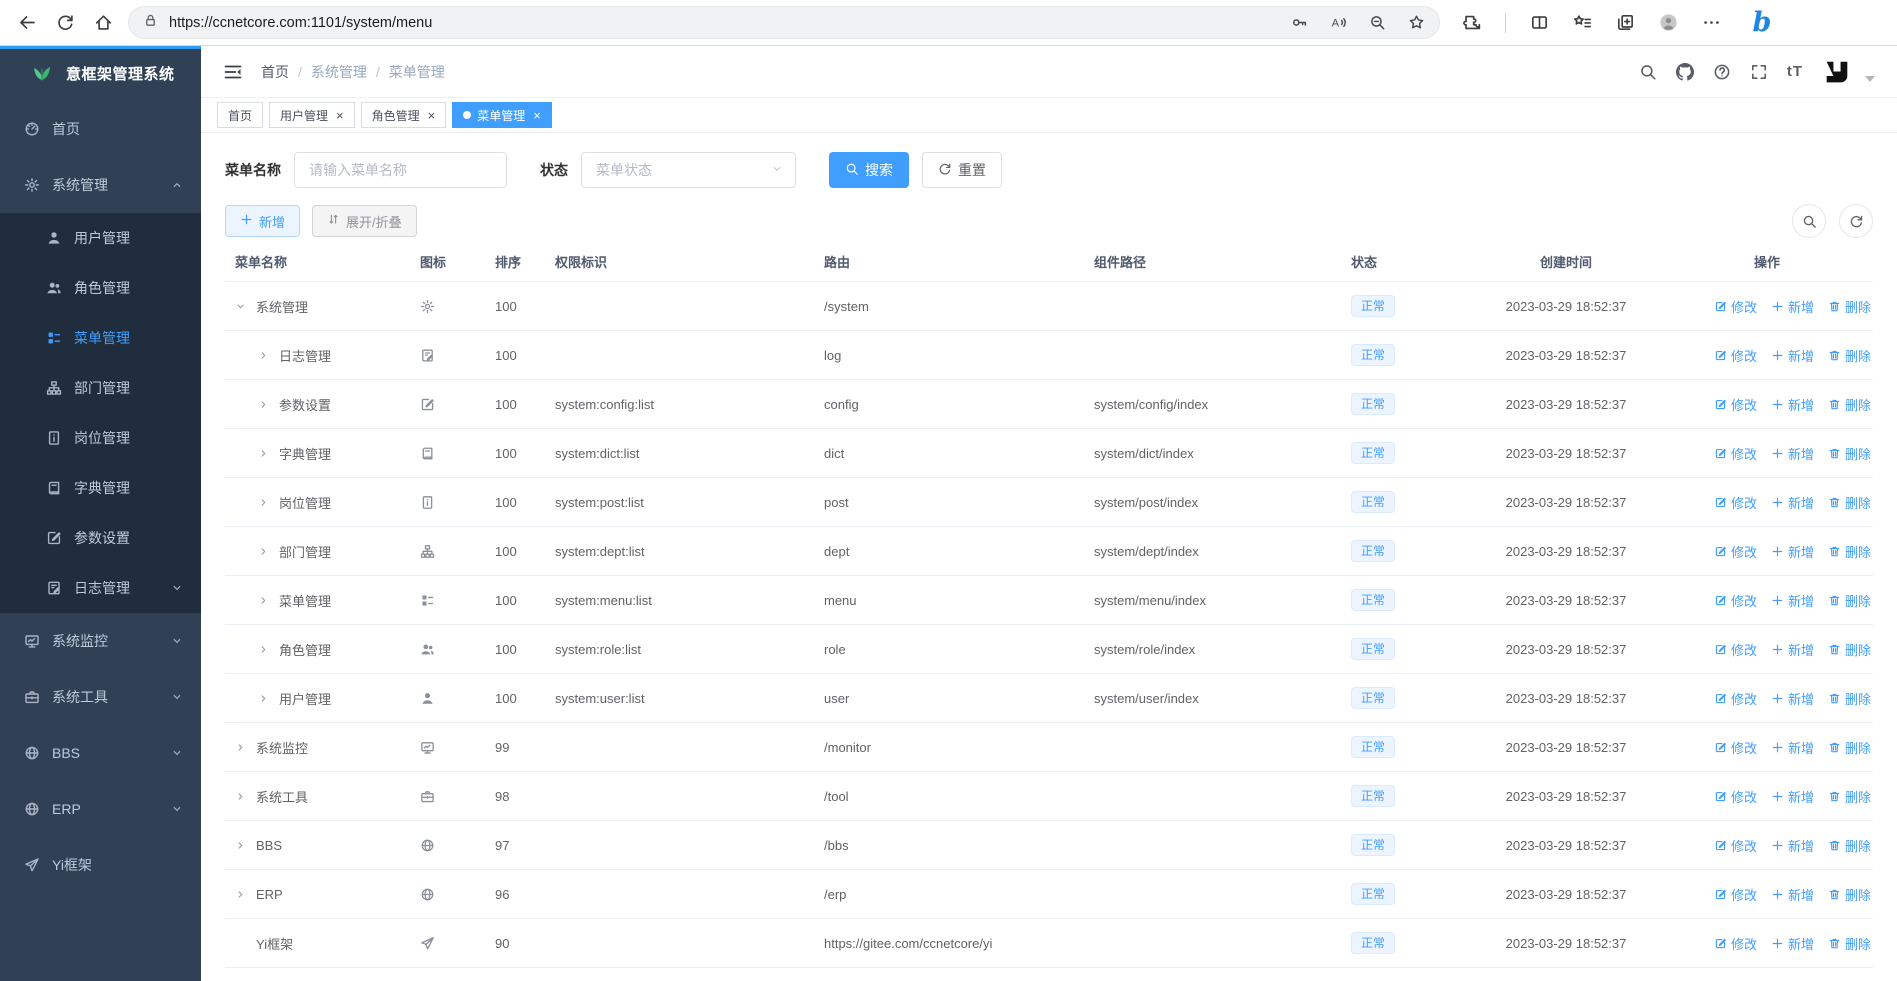 The width and height of the screenshot is (1897, 981). Describe the element at coordinates (100, 388) in the screenshot. I see `sidebar-item-部门管理: 部门管理` at that location.